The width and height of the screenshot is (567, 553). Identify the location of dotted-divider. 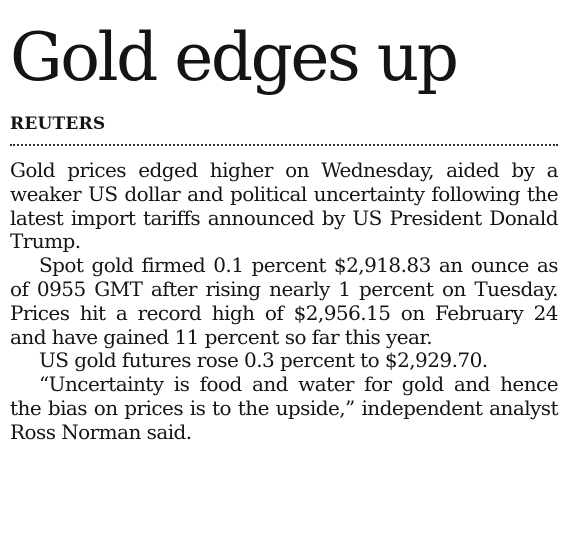
(284, 145).